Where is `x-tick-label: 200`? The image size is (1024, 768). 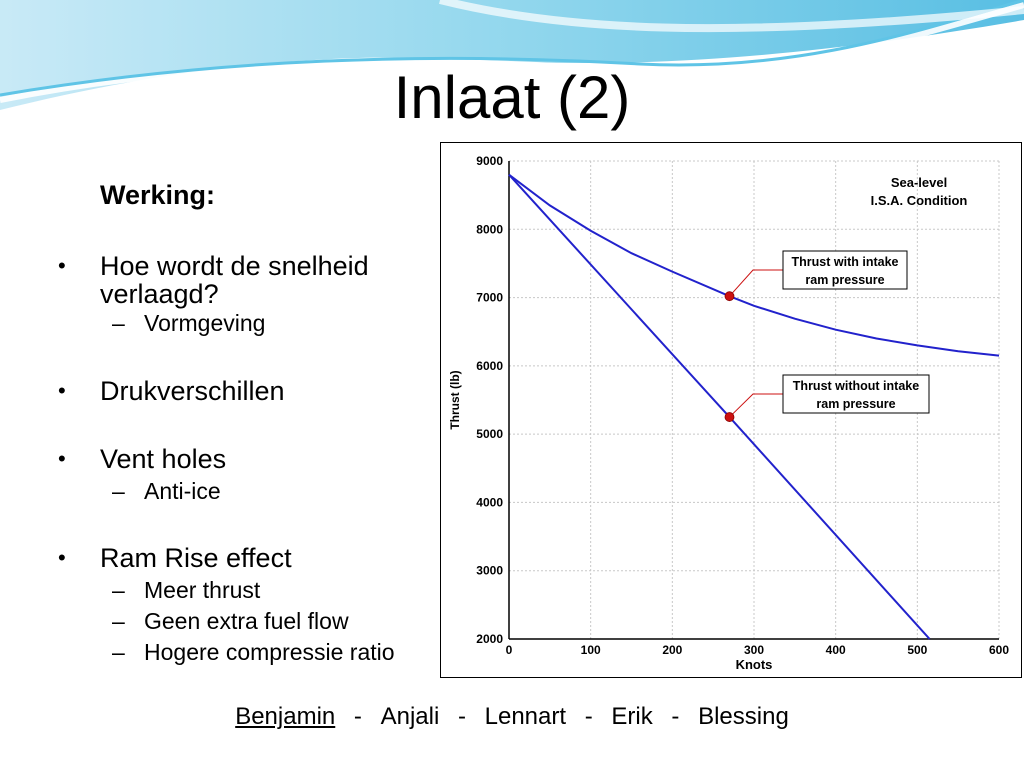 x-tick-label: 200 is located at coordinates (672, 650).